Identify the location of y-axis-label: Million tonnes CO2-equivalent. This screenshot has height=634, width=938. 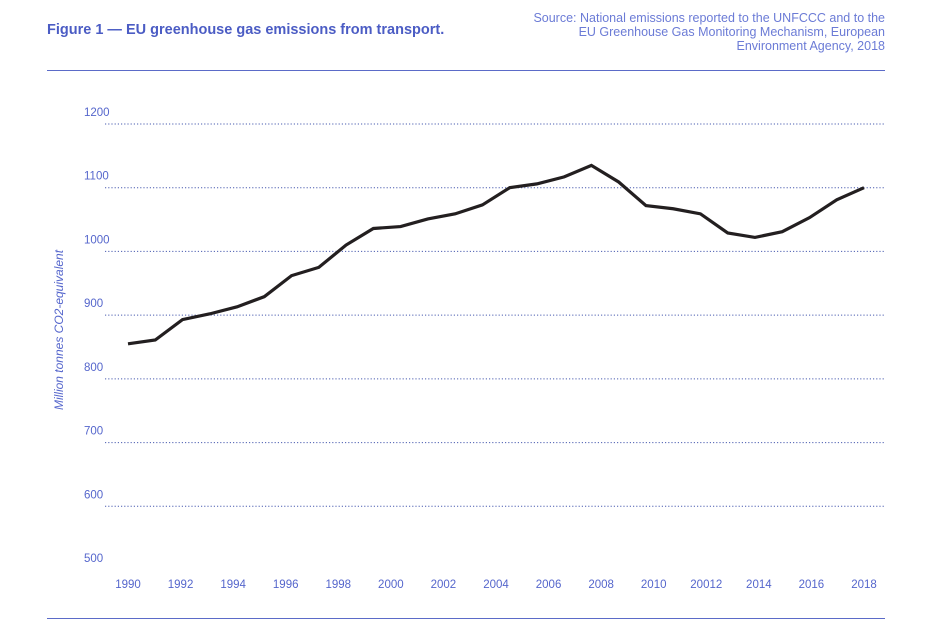
(59, 329).